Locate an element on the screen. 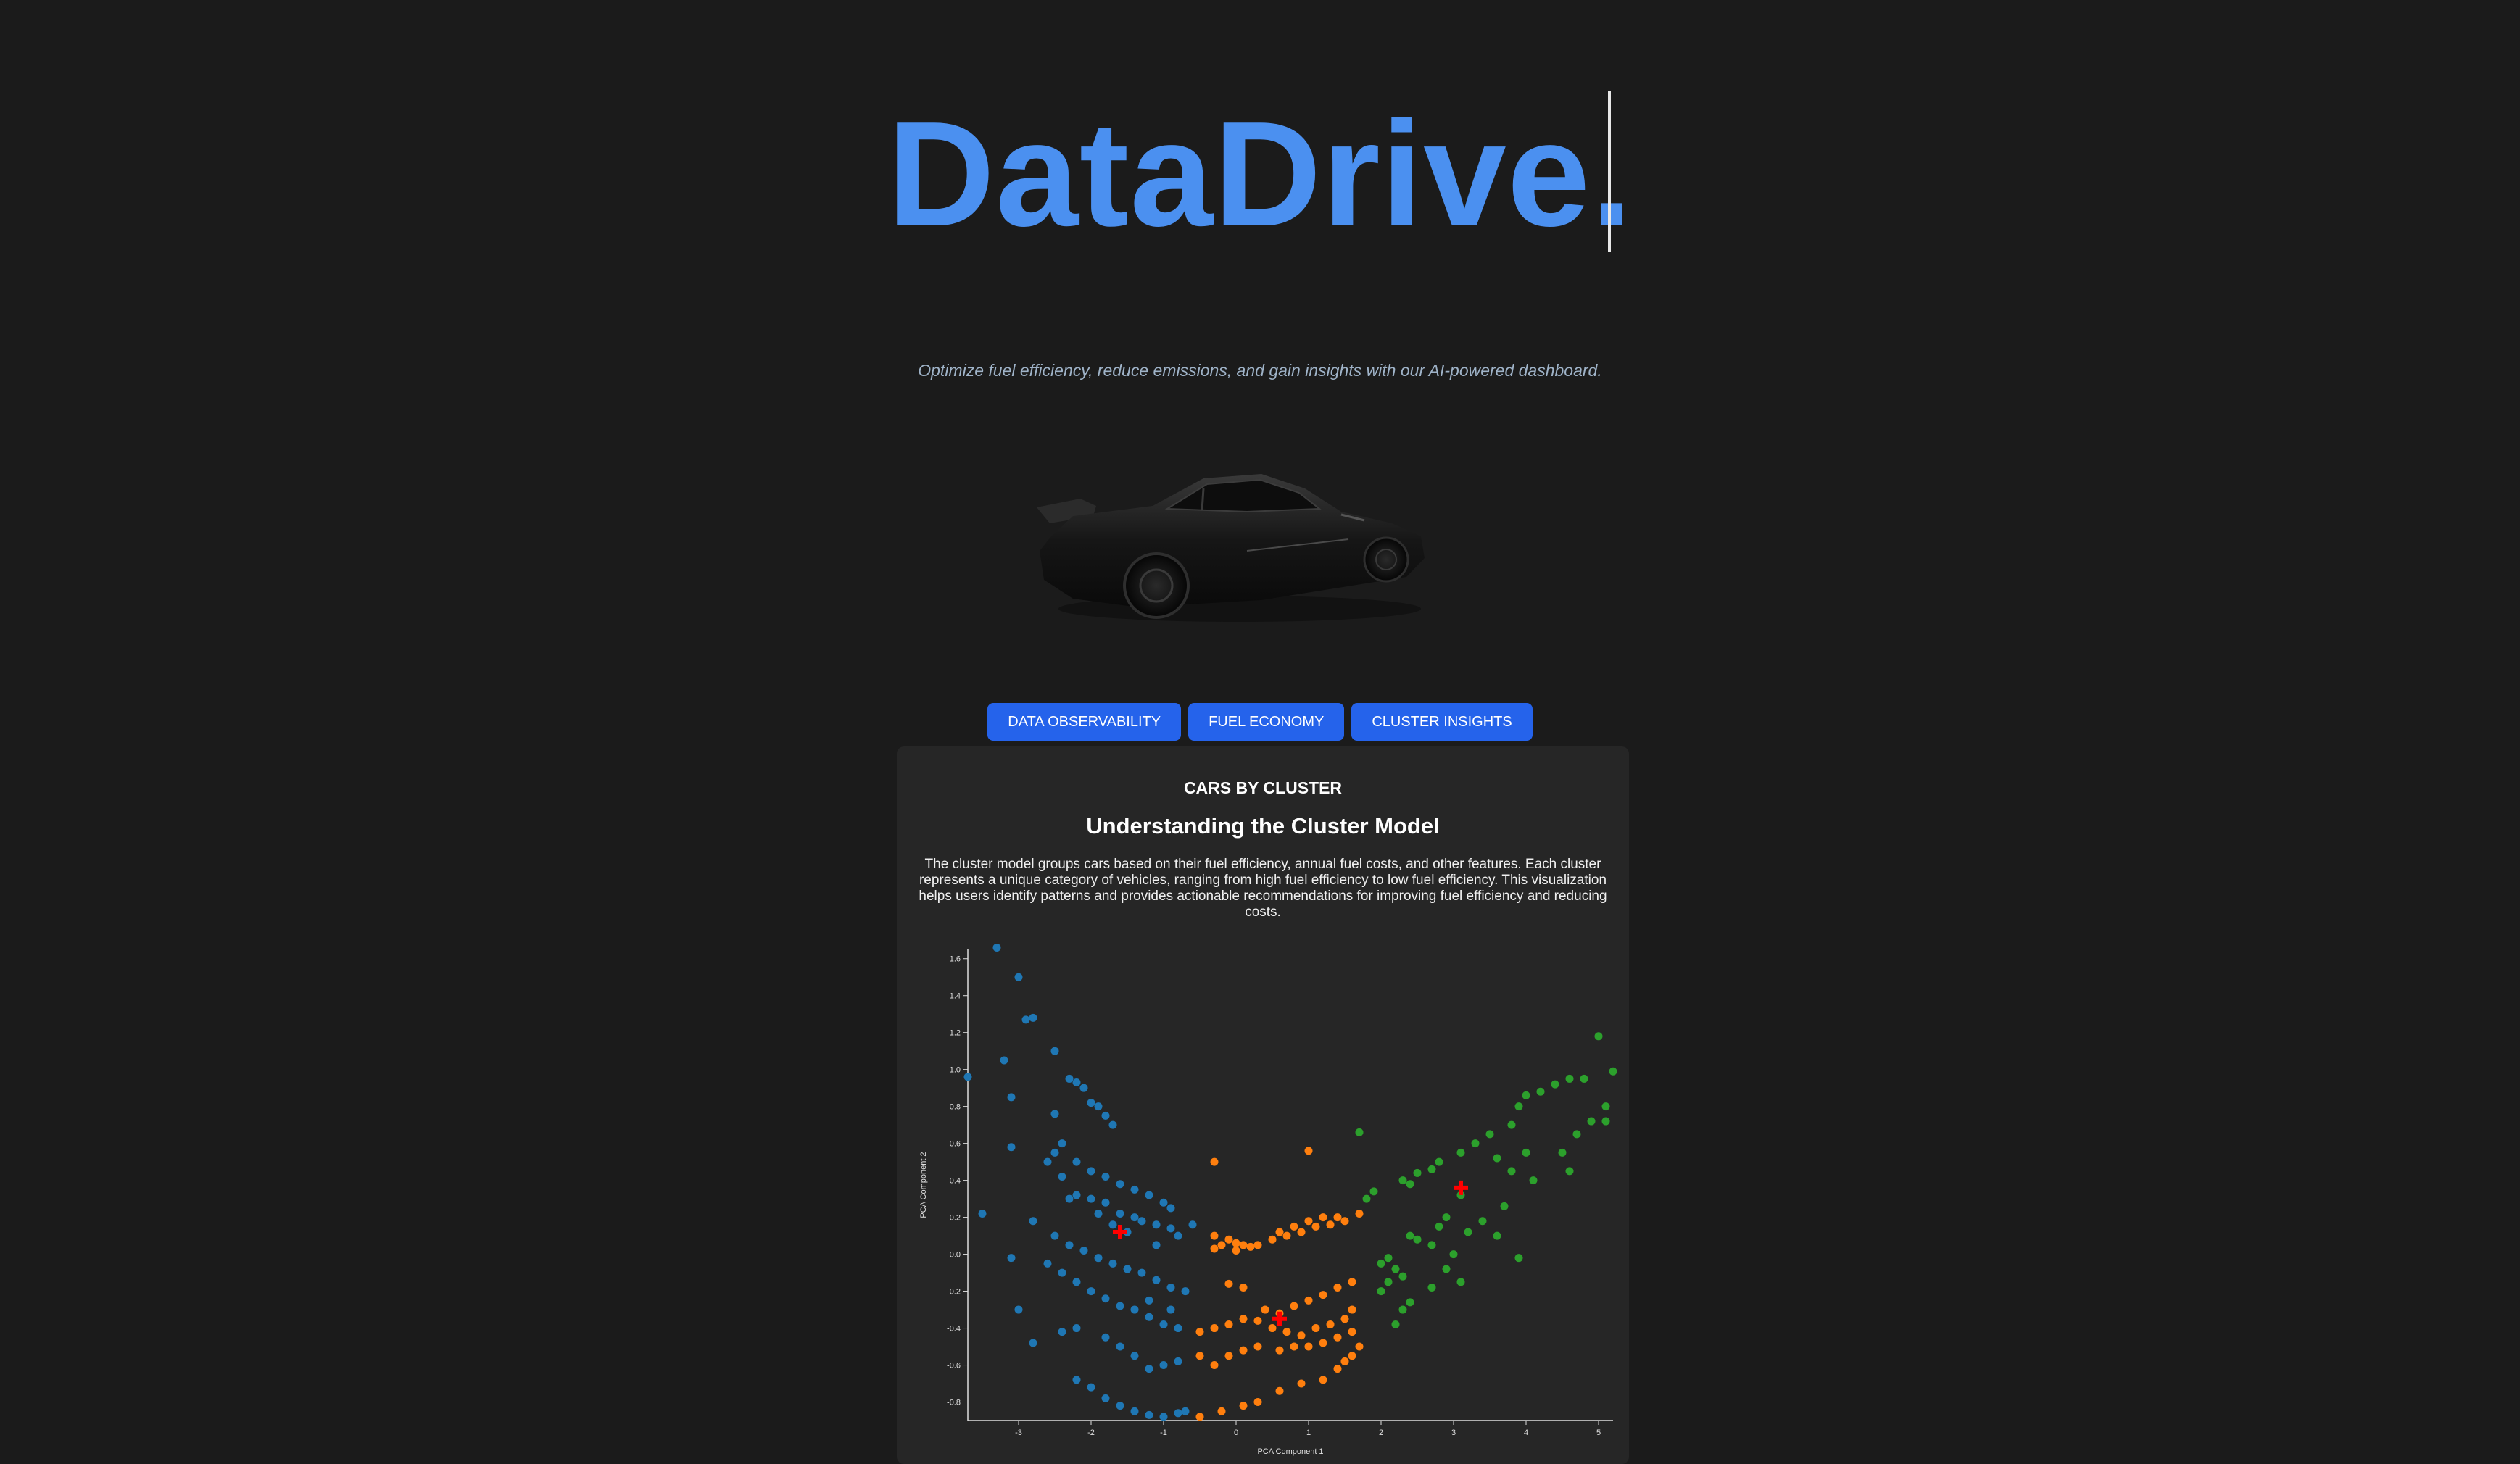 The height and width of the screenshot is (1464, 2520). y-tick-label: 1.0 is located at coordinates (955, 1070).